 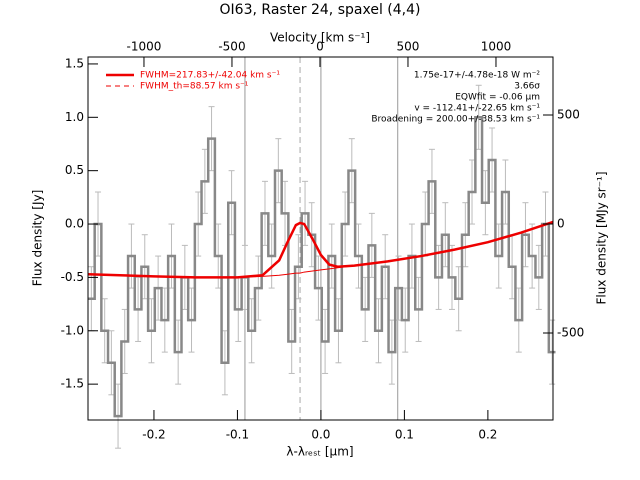 I want to click on y-tick-label: 0.0, so click(x=74, y=224).